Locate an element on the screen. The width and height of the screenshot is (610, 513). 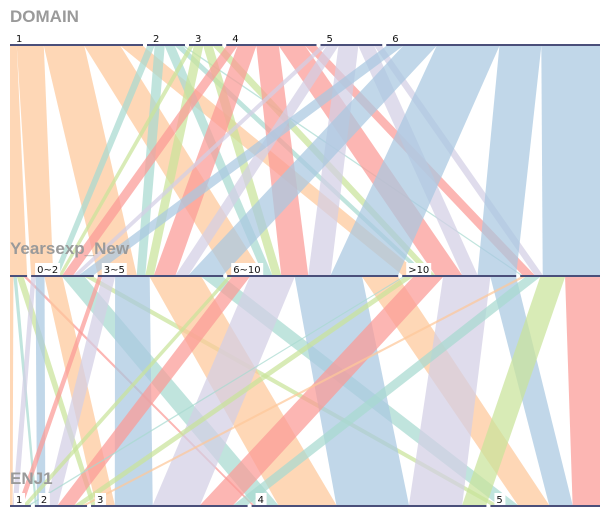
enj1-category-label: 5 is located at coordinates (499, 500).